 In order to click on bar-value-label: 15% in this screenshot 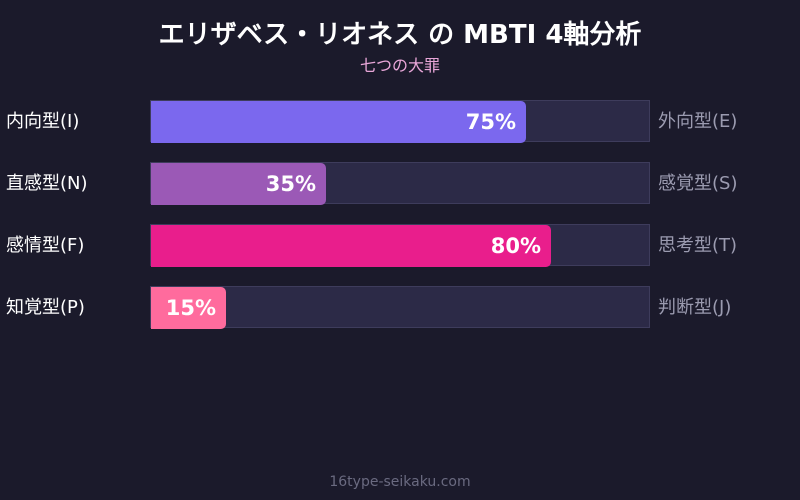, I will do `click(190, 308)`.